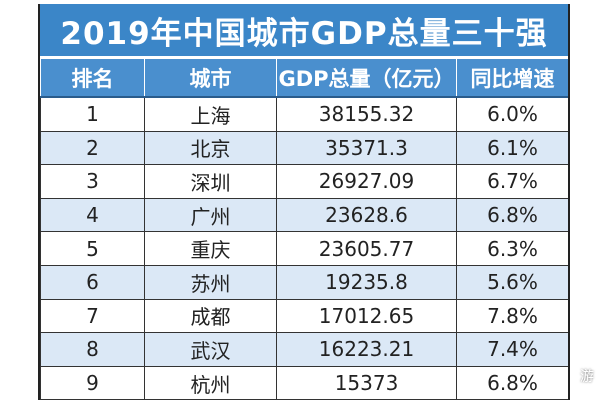 This screenshot has height=400, width=600. Describe the element at coordinates (366, 114) in the screenshot. I see `cell-gdp: 38155.32` at that location.